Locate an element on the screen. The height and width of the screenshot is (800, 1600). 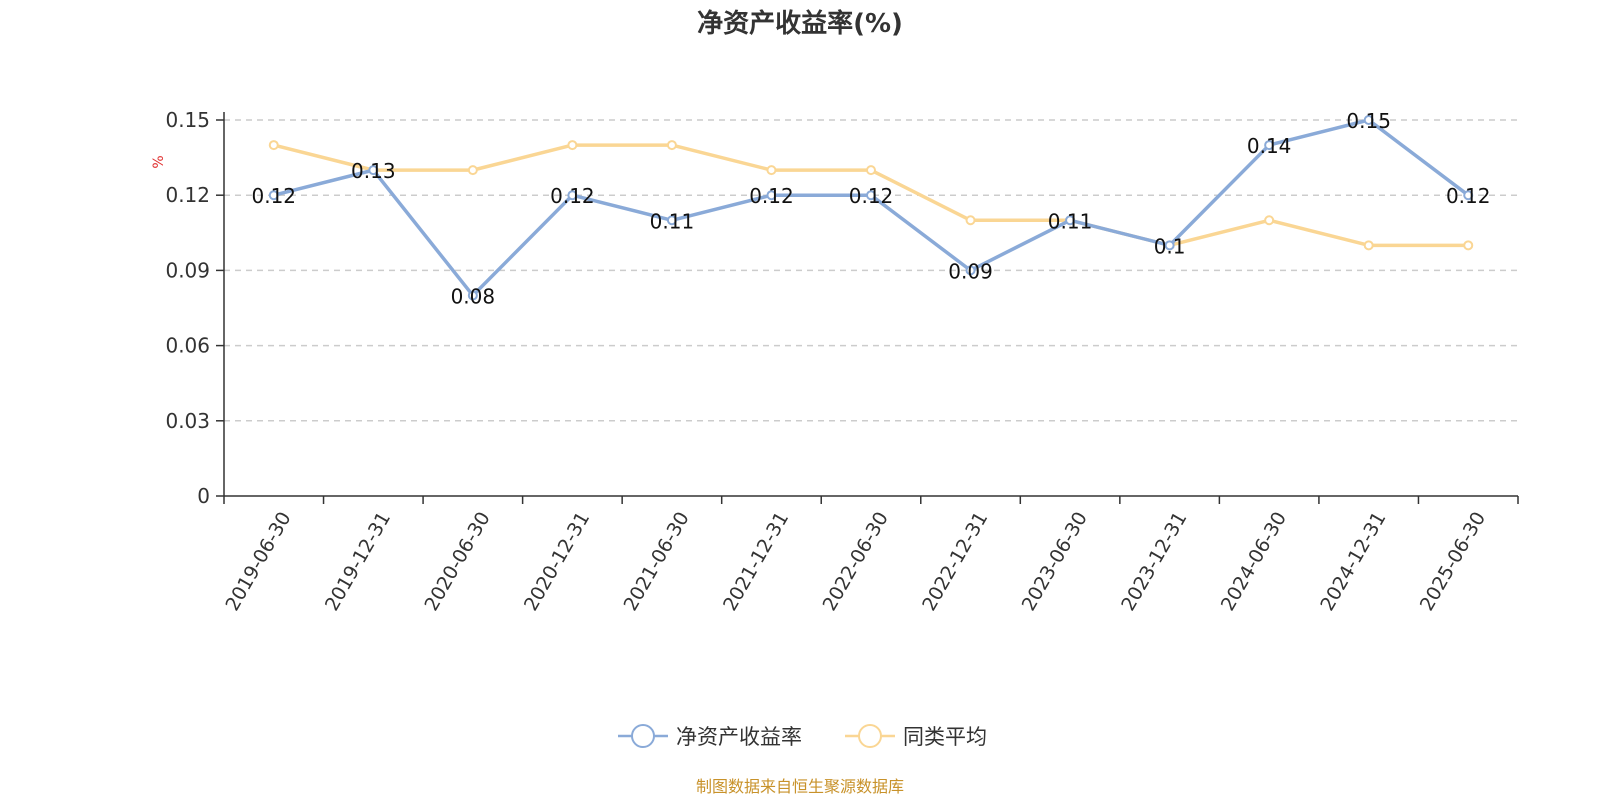
x-tick-label: 2019-12-31 is located at coordinates (358, 561).